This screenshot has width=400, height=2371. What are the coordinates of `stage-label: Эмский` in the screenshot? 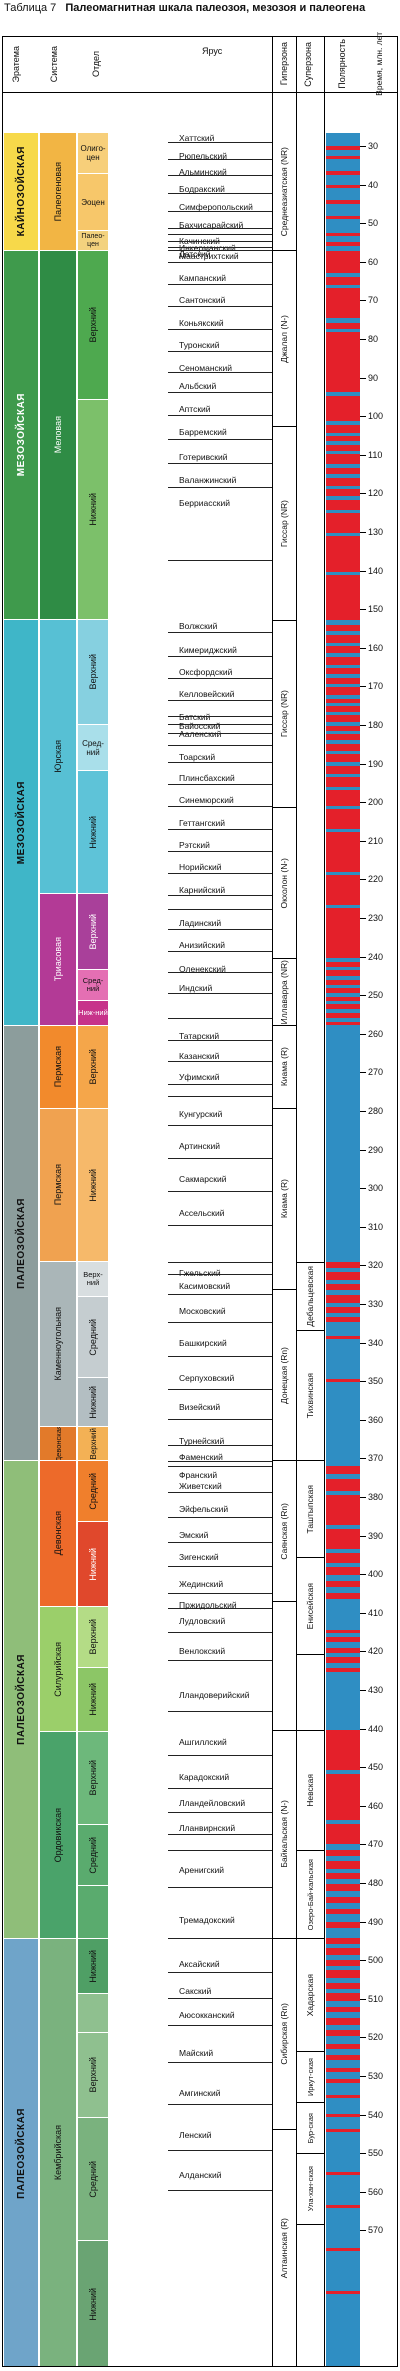 It's located at (194, 1535).